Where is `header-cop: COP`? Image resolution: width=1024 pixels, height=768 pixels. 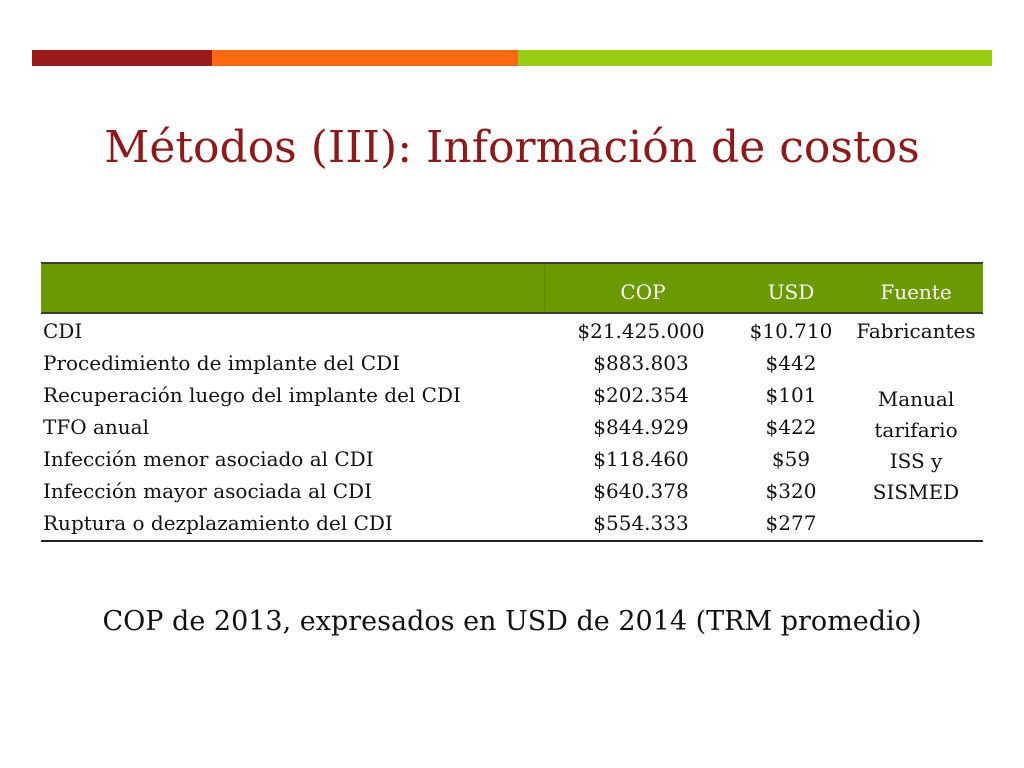 header-cop: COP is located at coordinates (643, 292).